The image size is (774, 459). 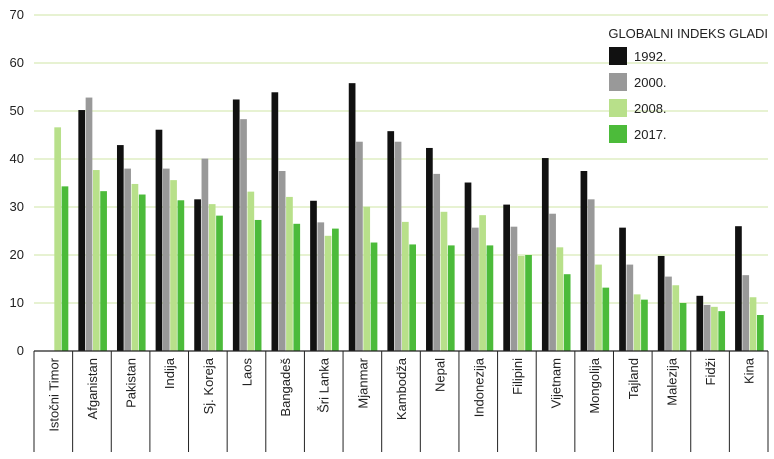 What do you see at coordinates (92, 388) in the screenshot?
I see `category-label: Afganistan` at bounding box center [92, 388].